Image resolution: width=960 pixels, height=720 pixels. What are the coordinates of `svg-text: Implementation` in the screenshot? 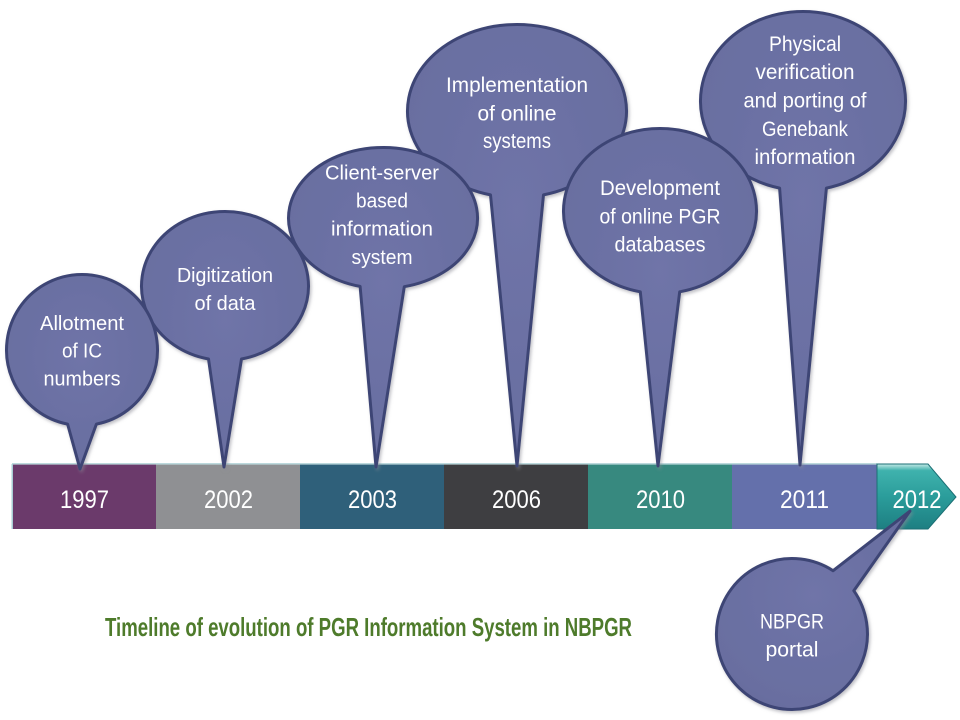 It's located at (517, 85).